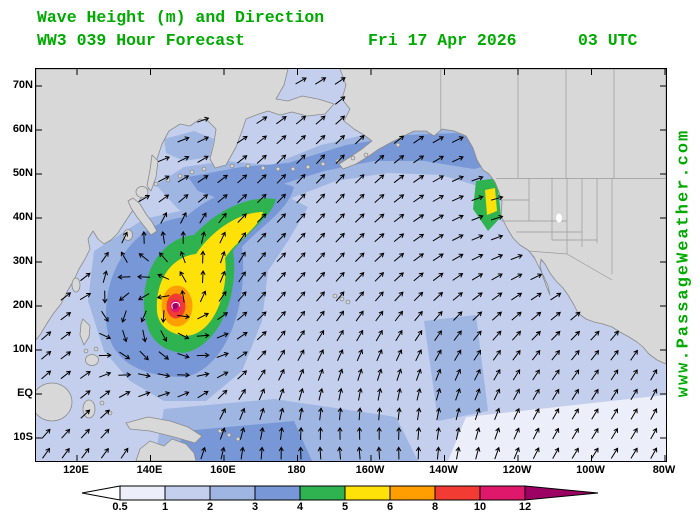 The height and width of the screenshot is (525, 700). I want to click on lat-label: 20N, so click(22, 305).